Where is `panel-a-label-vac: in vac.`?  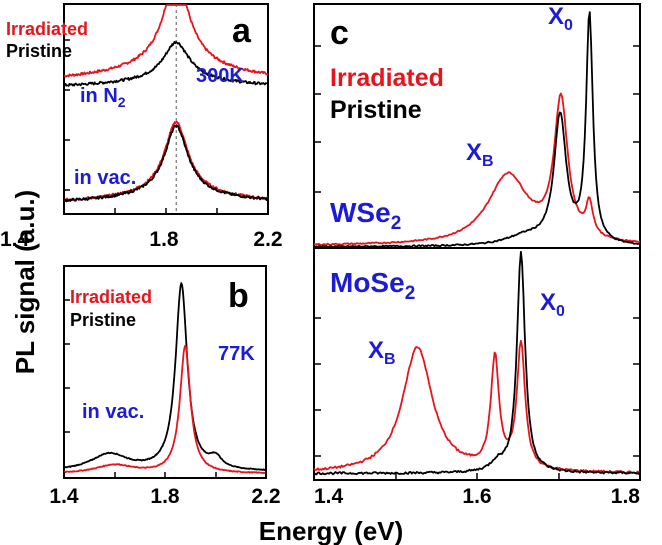 panel-a-label-vac: in vac. is located at coordinates (105, 178).